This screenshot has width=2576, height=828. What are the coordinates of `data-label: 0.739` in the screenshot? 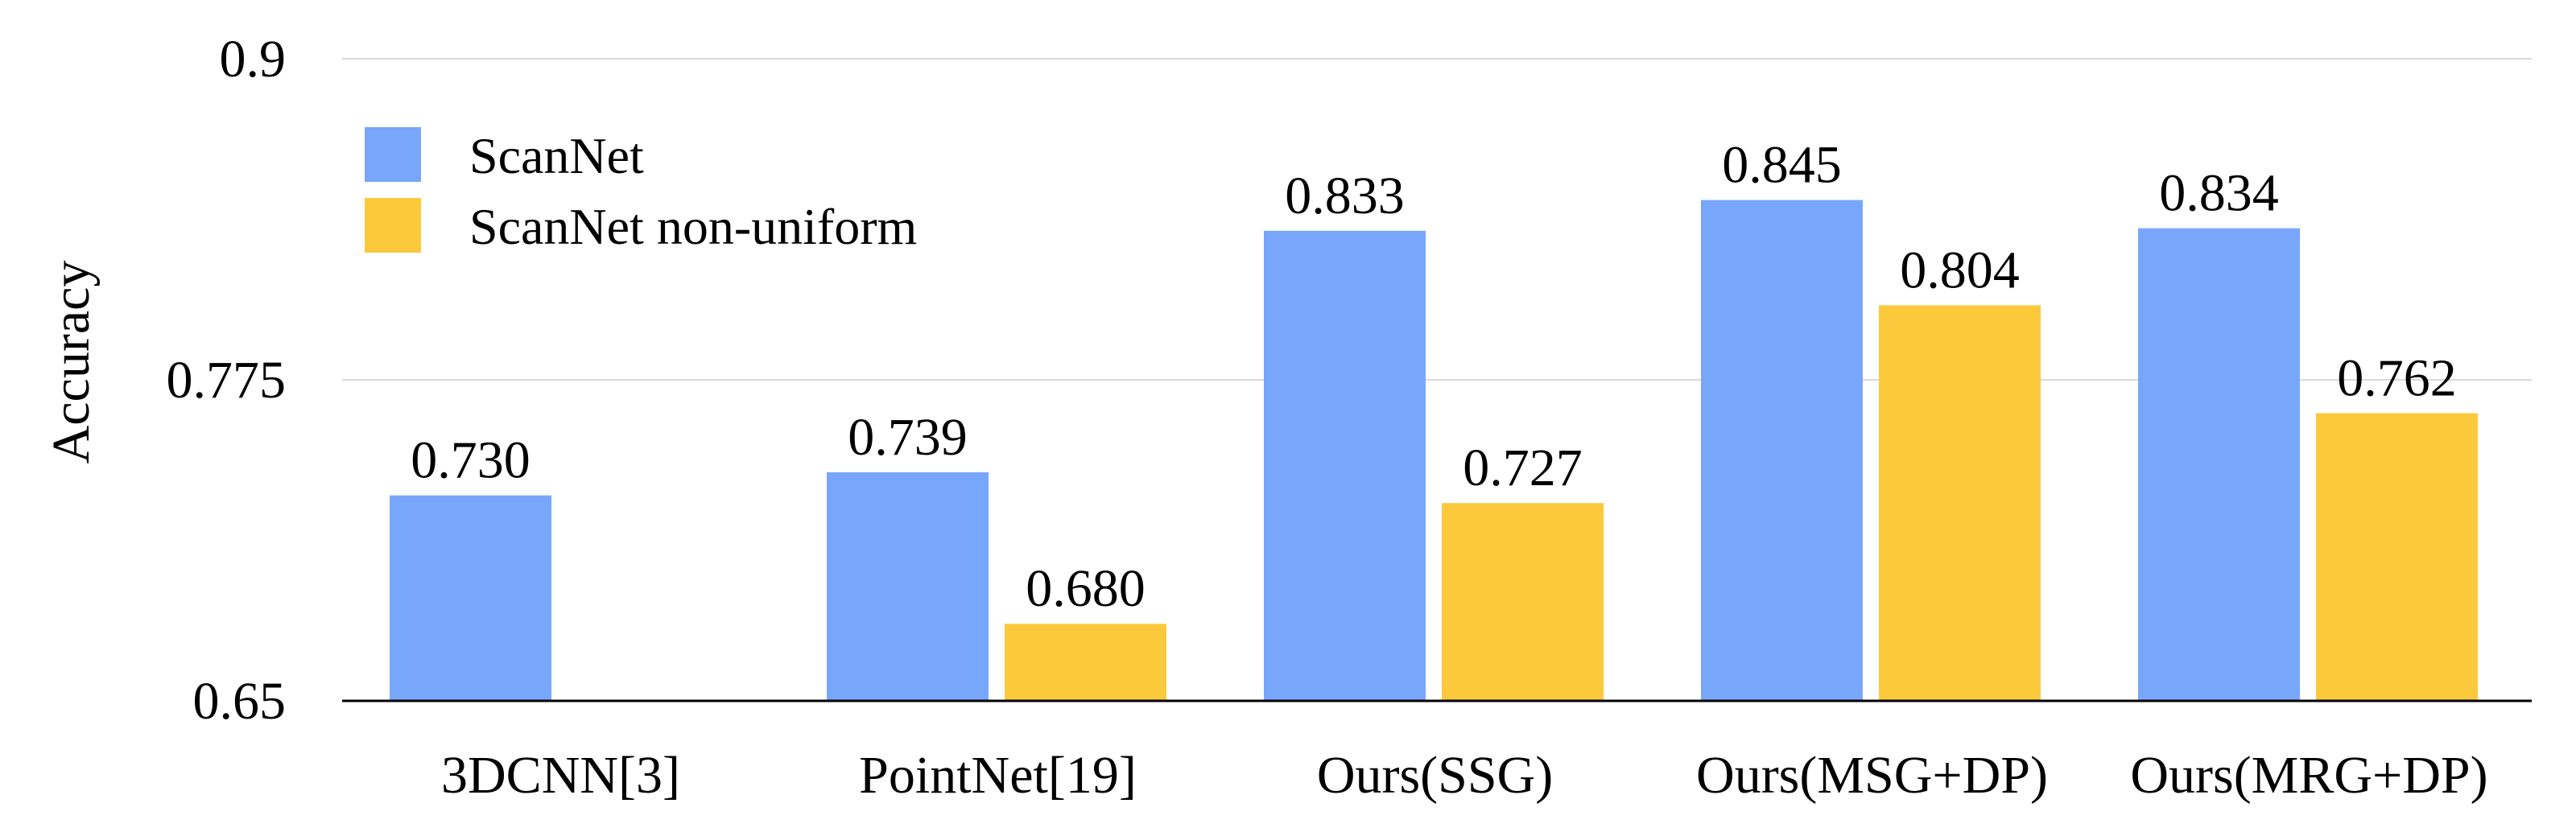 It's located at (908, 437).